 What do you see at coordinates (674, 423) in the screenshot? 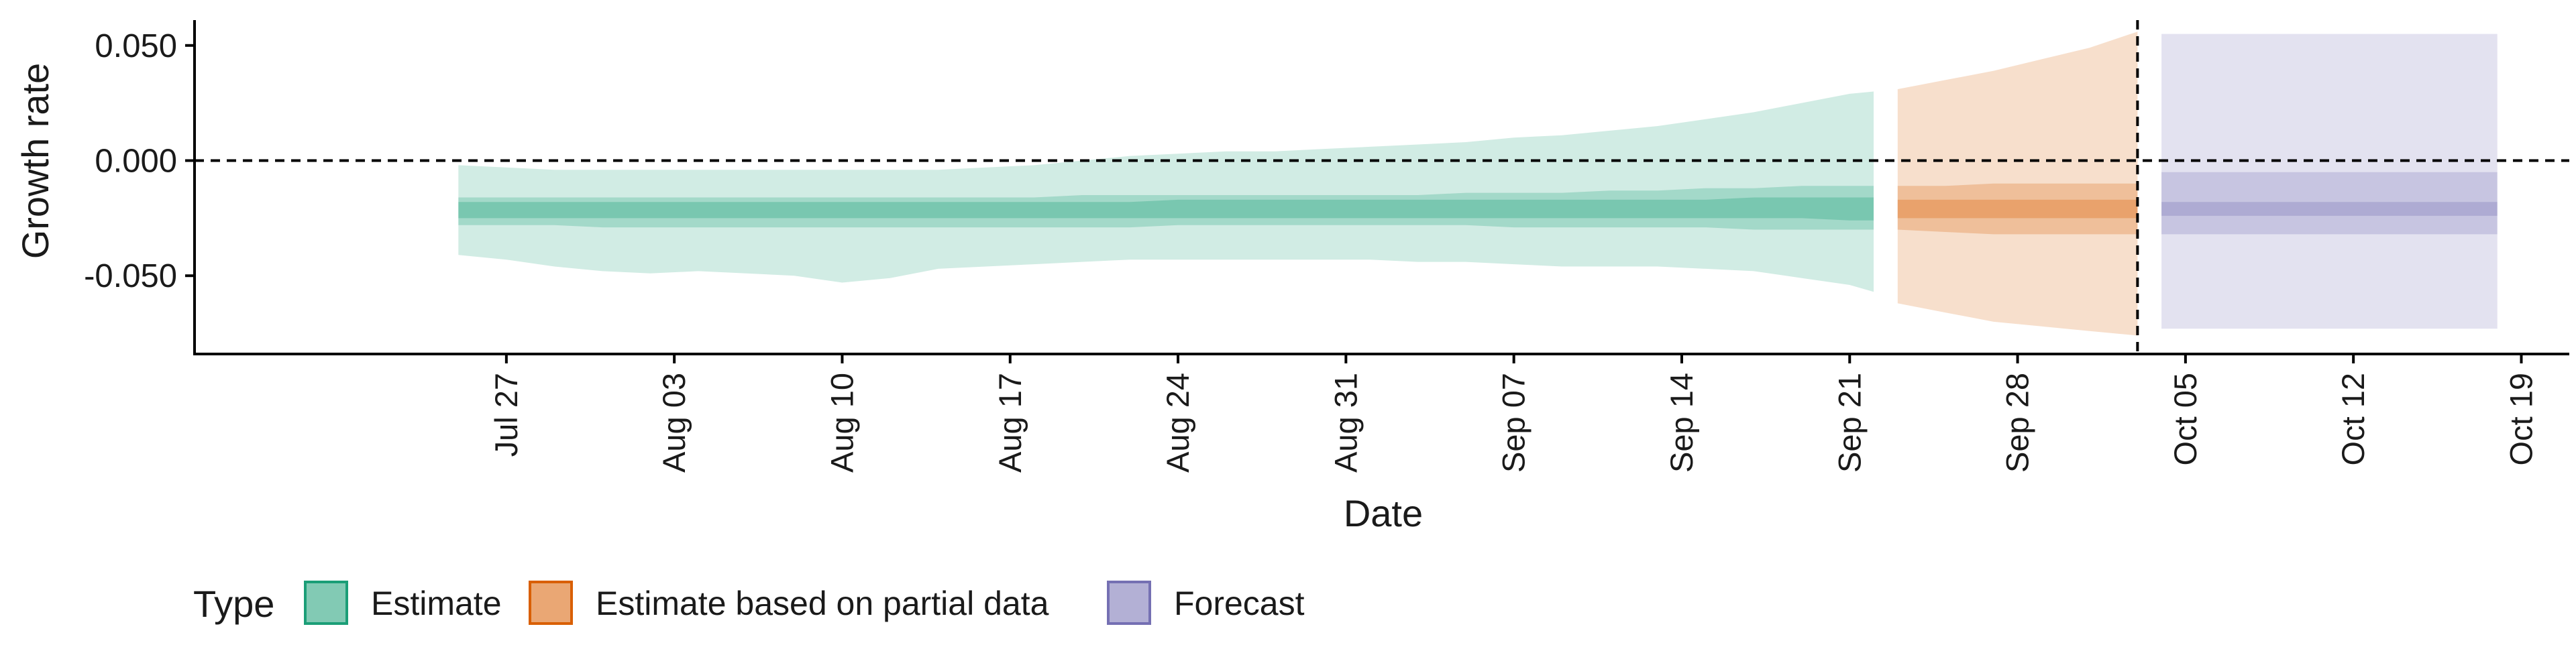
I see `x-tick-label: Aug 03` at bounding box center [674, 423].